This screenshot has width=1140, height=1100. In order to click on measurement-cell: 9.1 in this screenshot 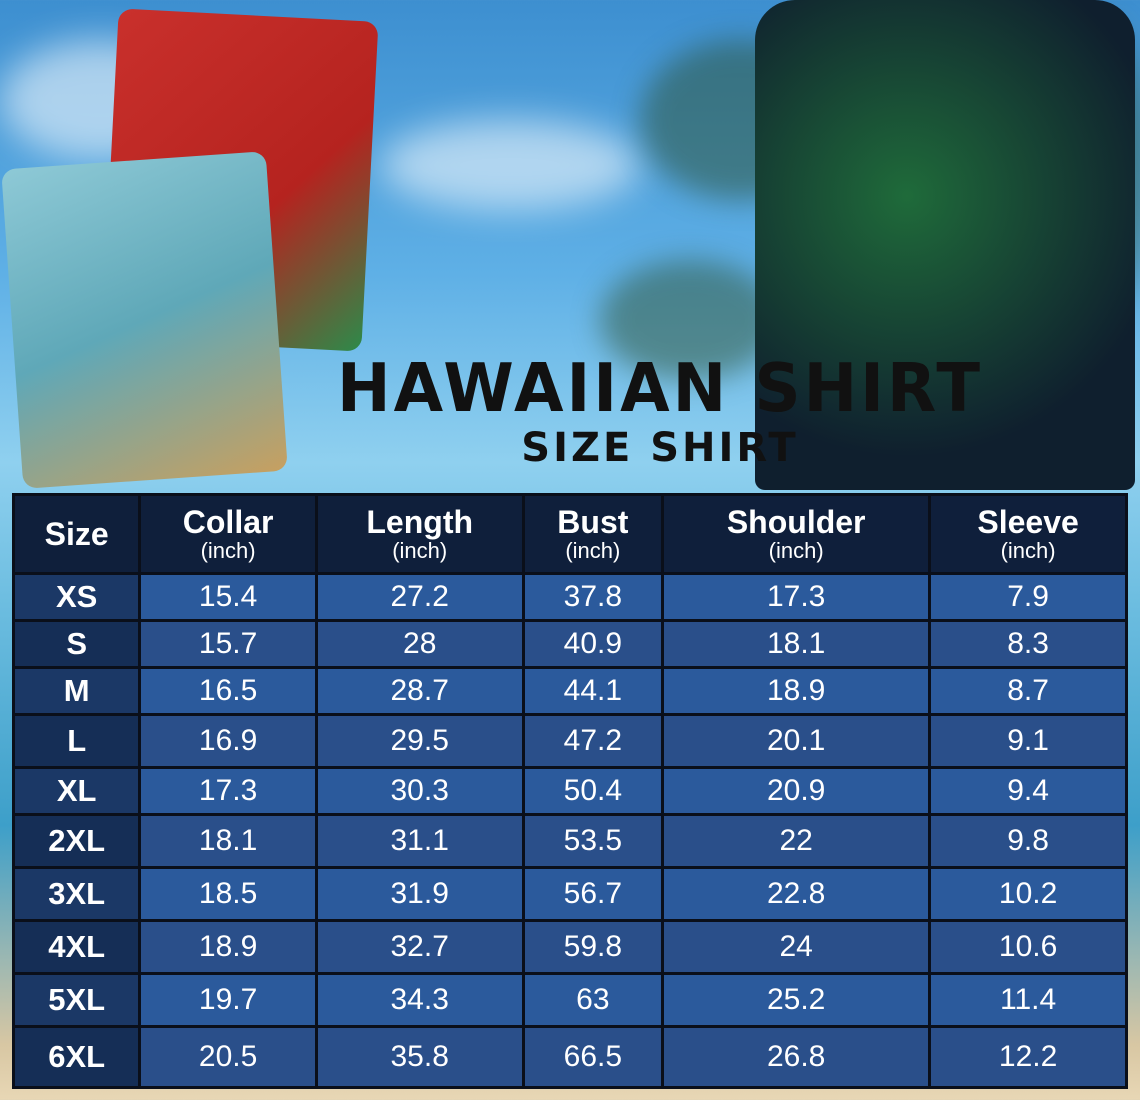, I will do `click(1028, 741)`.